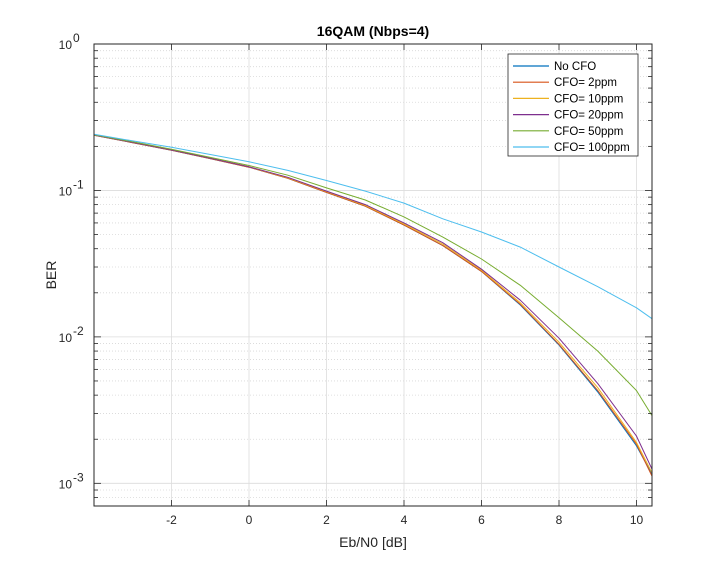 The width and height of the screenshot is (720, 570). What do you see at coordinates (326, 520) in the screenshot?
I see `x-tick-label: 2` at bounding box center [326, 520].